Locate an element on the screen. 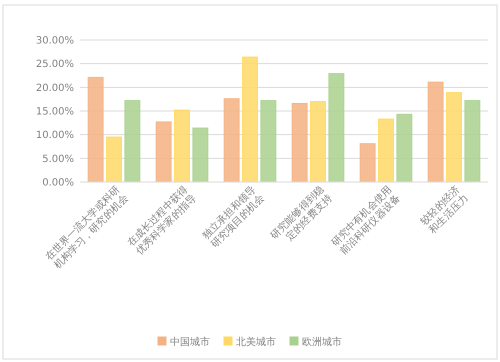  y-tick-label: 20.00% is located at coordinates (55, 88).